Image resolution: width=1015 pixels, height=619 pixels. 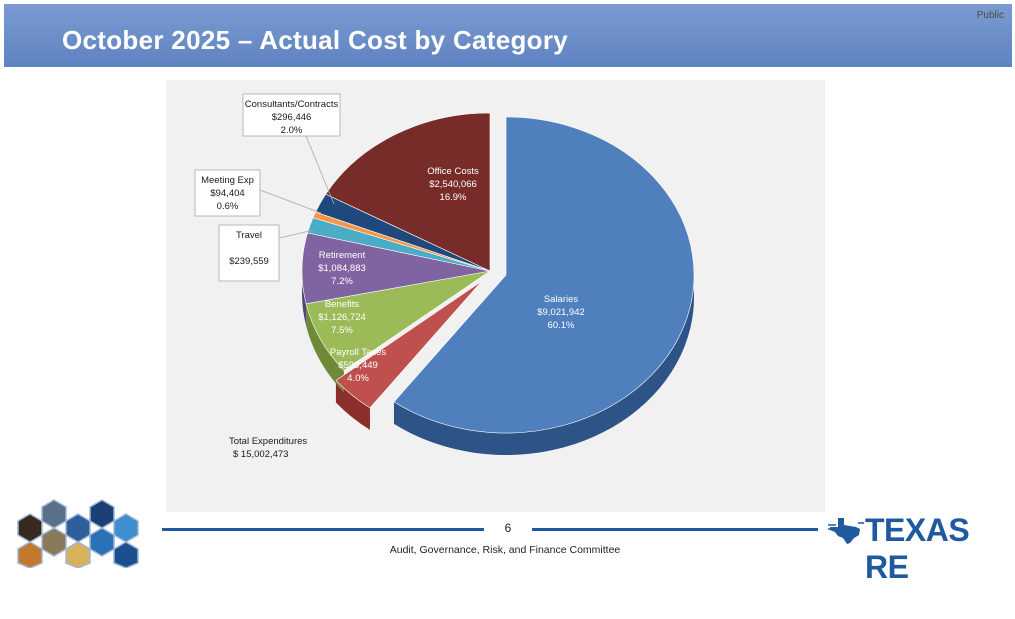 What do you see at coordinates (260, 454) in the screenshot?
I see `total-expenditures-value: $ 15,002,473` at bounding box center [260, 454].